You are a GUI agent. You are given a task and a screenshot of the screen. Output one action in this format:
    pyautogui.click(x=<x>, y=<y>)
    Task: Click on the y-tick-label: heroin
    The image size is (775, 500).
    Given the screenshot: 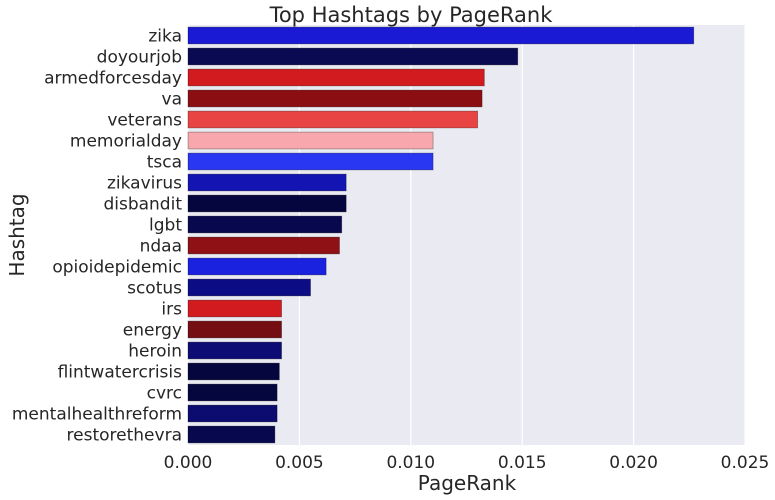 What is the action you would take?
    pyautogui.click(x=155, y=352)
    